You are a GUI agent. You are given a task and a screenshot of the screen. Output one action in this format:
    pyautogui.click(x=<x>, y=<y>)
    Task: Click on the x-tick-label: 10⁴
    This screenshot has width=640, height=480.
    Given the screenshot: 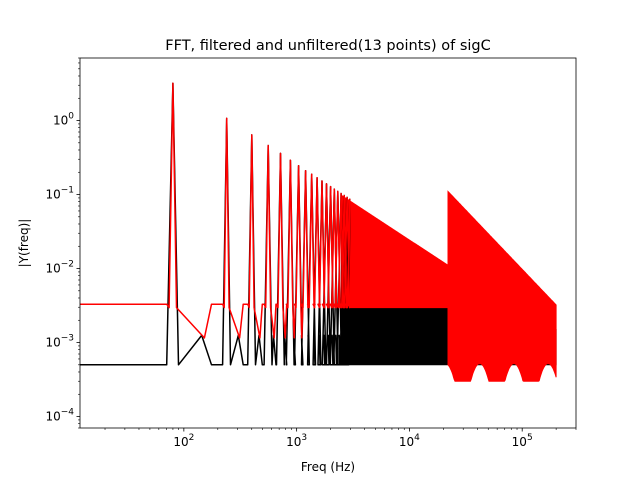 What is the action you would take?
    pyautogui.click(x=409, y=441)
    